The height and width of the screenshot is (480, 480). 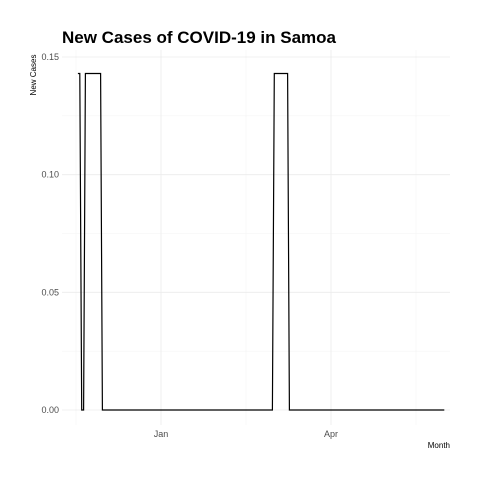 I want to click on x-axis-title: Month, so click(x=439, y=445).